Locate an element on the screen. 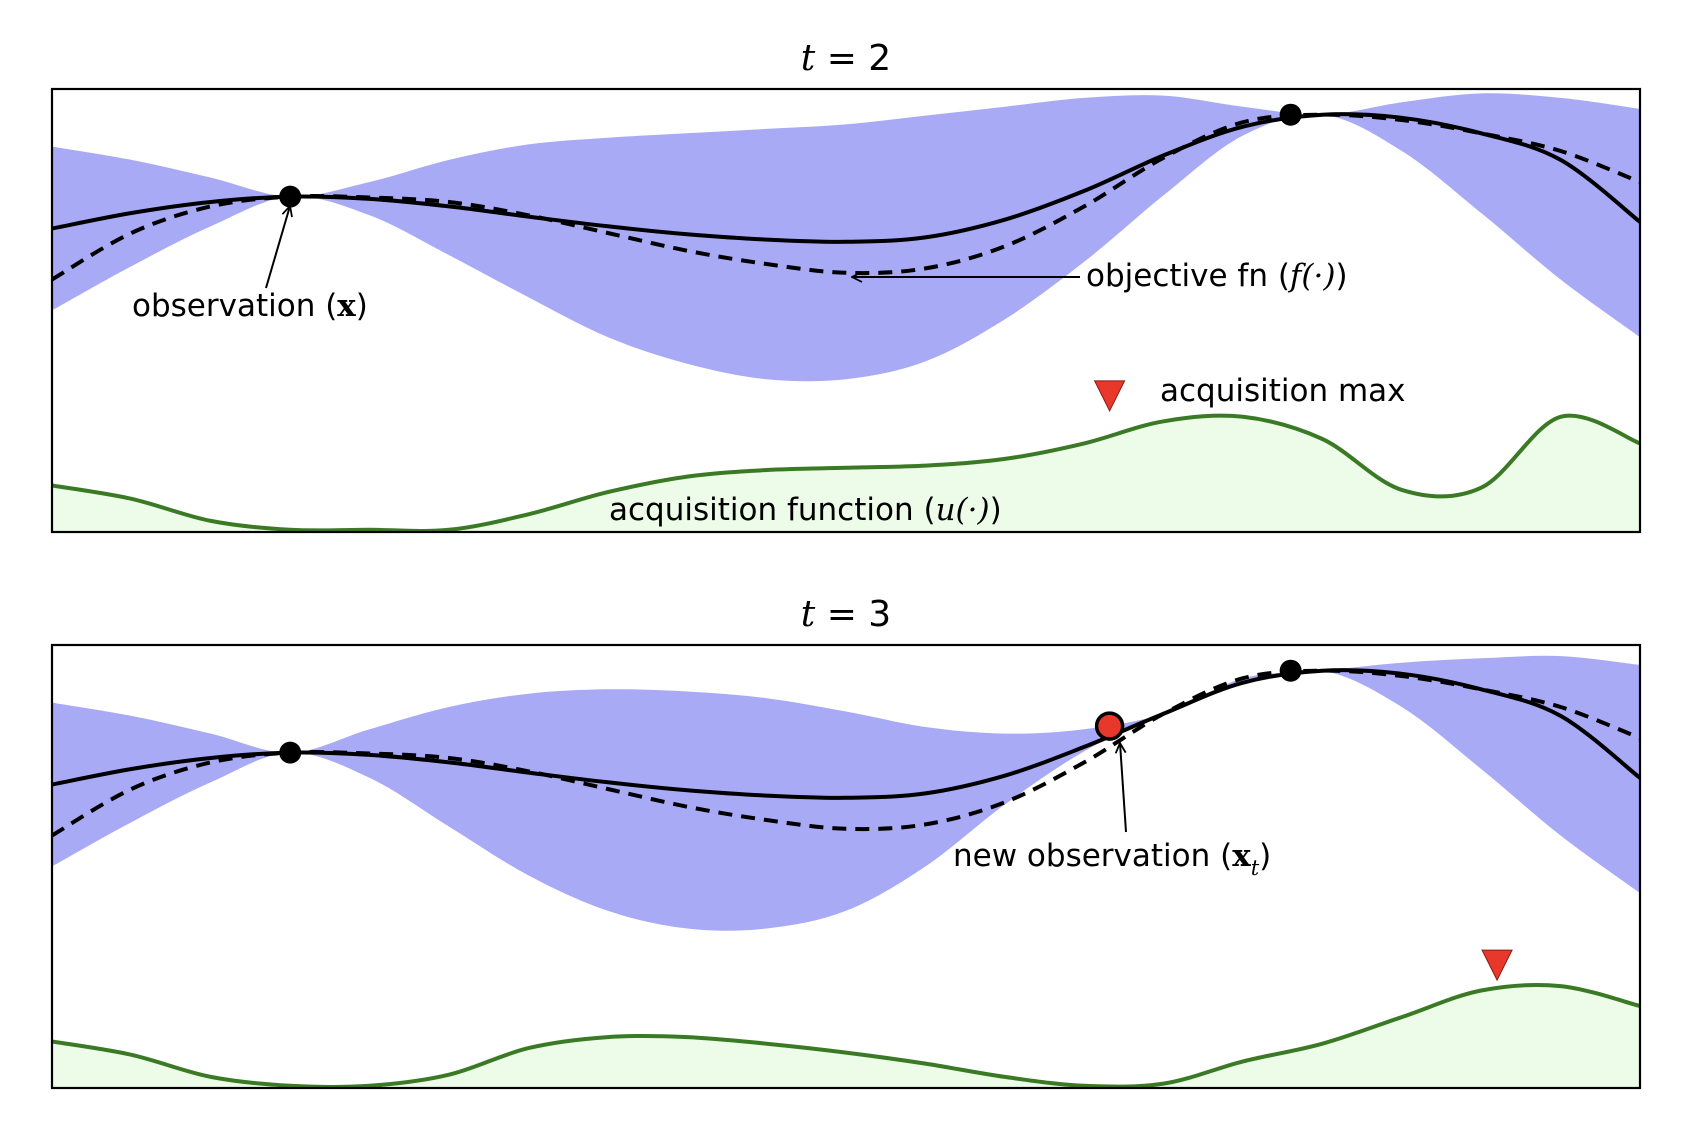 This screenshot has height=1124, width=1688. acquisition-max-label: acquisition max is located at coordinates (1283, 391).